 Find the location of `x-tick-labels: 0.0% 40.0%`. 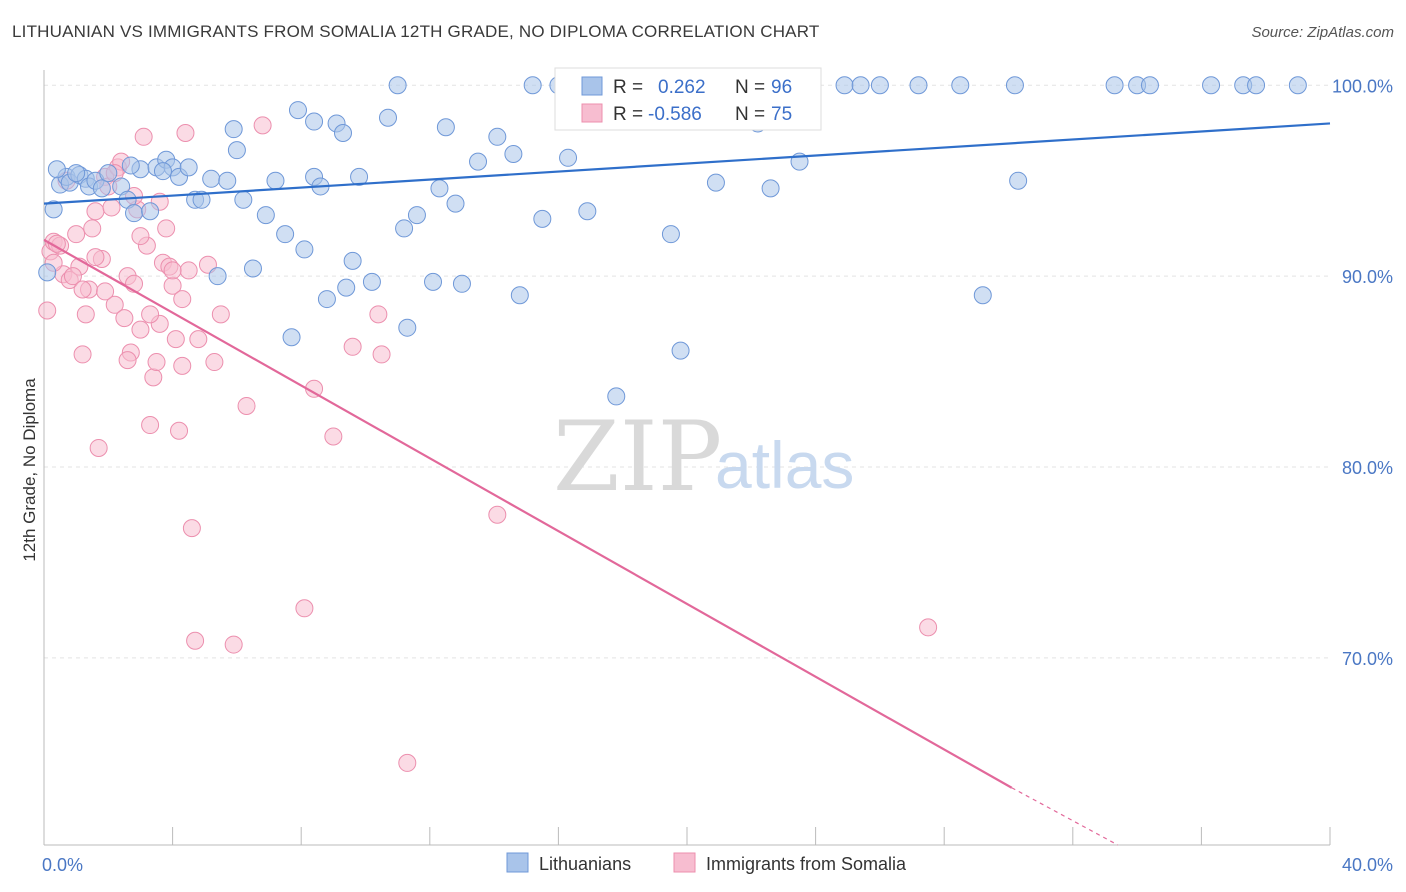

x-tick-labels: 0.0% 40.0% is located at coordinates (717, 865).